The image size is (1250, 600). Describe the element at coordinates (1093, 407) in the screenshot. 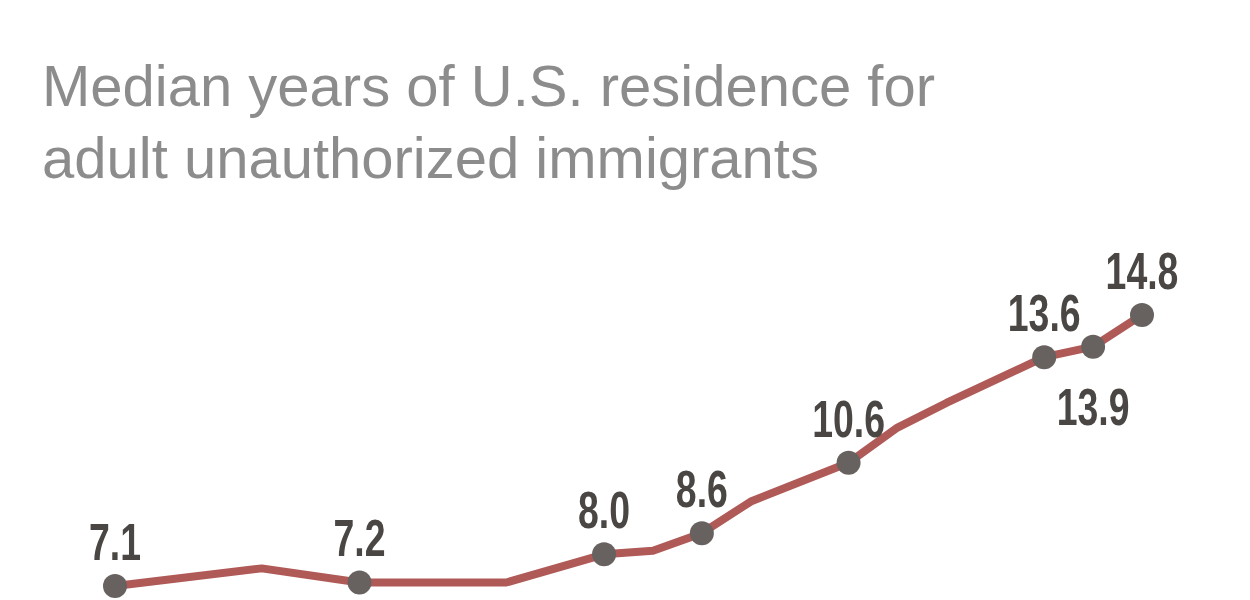

I see `data-label: 13.9` at that location.